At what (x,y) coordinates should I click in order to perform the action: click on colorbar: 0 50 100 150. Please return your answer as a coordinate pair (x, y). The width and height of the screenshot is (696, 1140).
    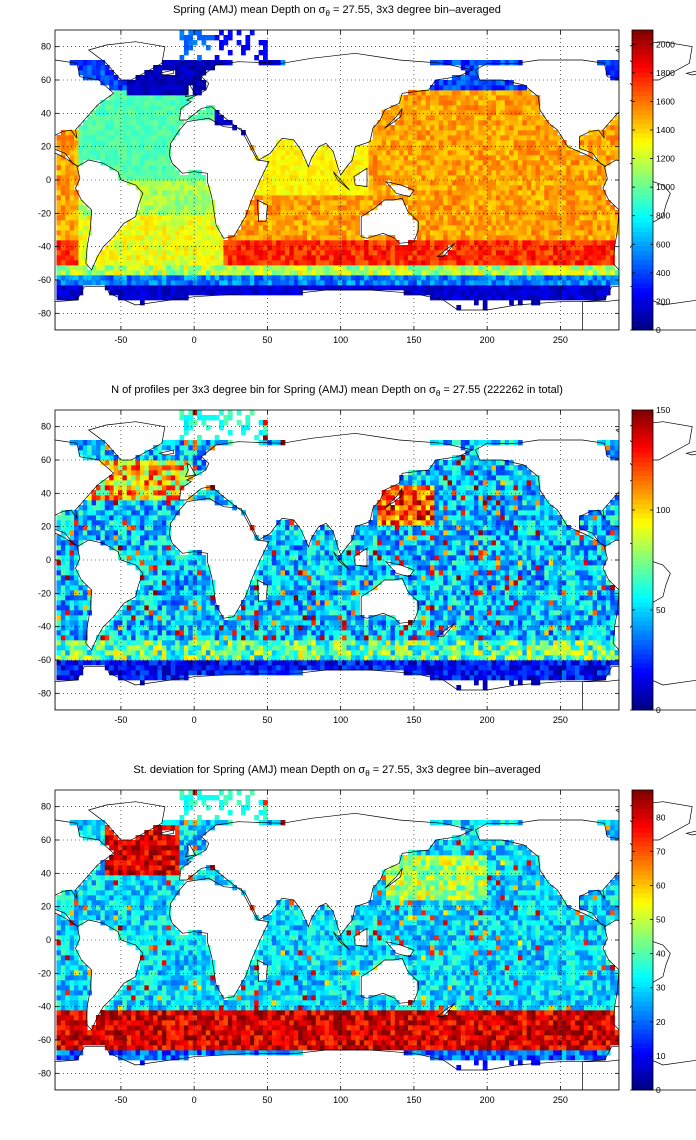
    Looking at the image, I should click on (650, 560).